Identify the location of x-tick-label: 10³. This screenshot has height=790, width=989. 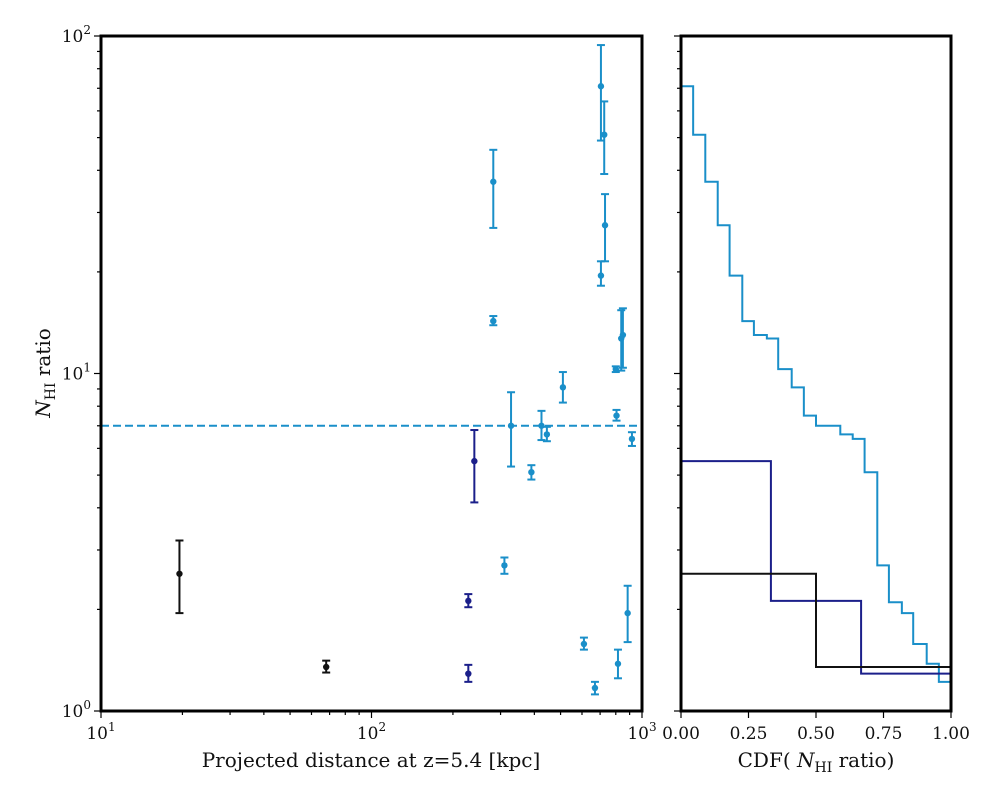
(641, 732).